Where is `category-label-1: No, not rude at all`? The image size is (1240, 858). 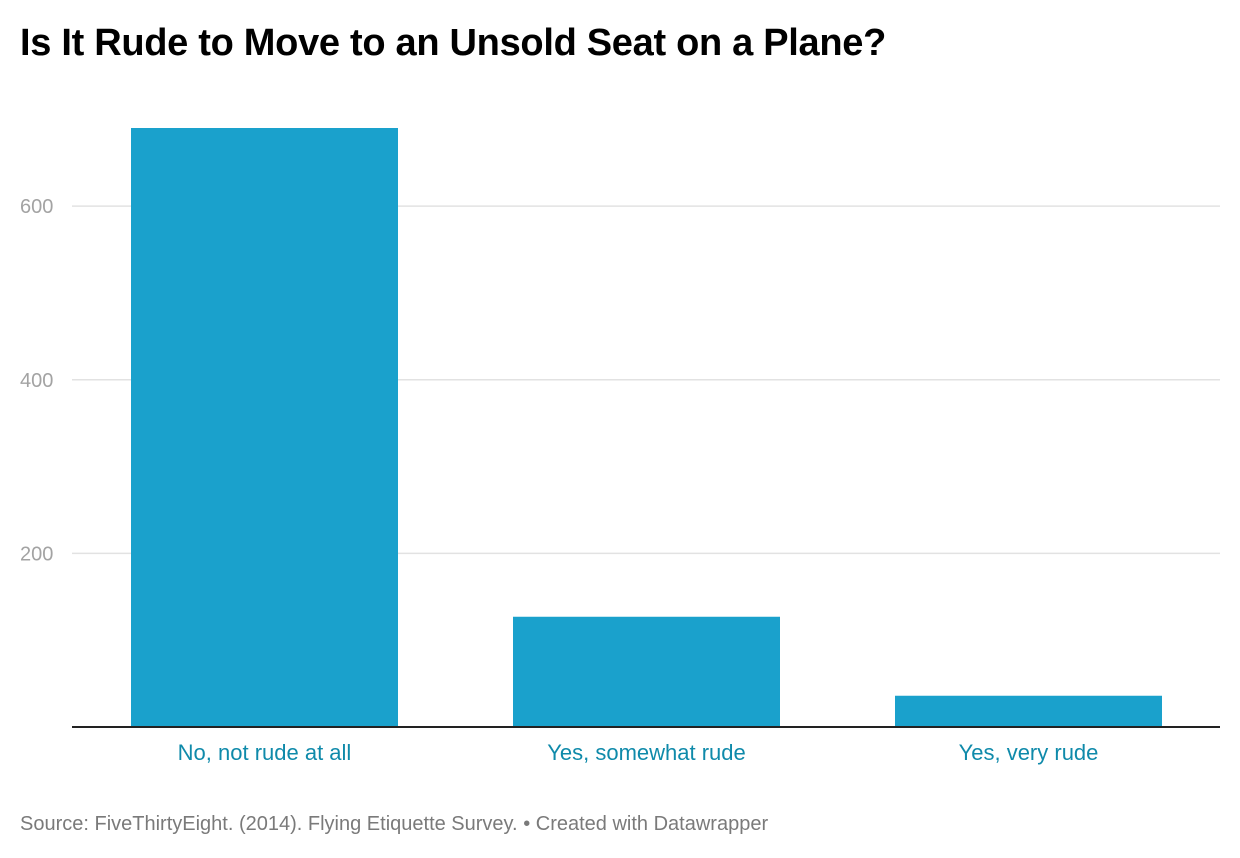
category-label-1: No, not rude at all is located at coordinates (265, 752).